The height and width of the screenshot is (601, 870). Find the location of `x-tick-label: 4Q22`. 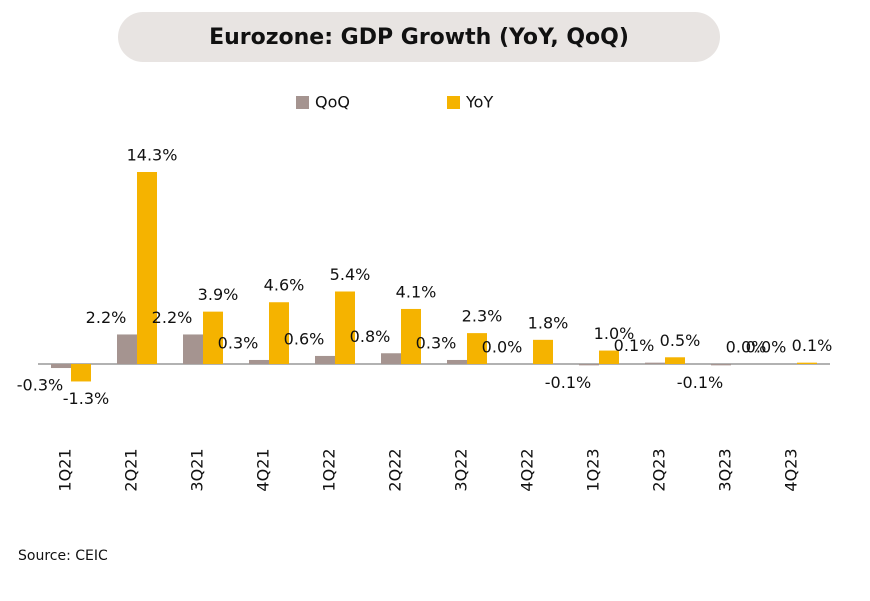

x-tick-label: 4Q22 is located at coordinates (527, 469).